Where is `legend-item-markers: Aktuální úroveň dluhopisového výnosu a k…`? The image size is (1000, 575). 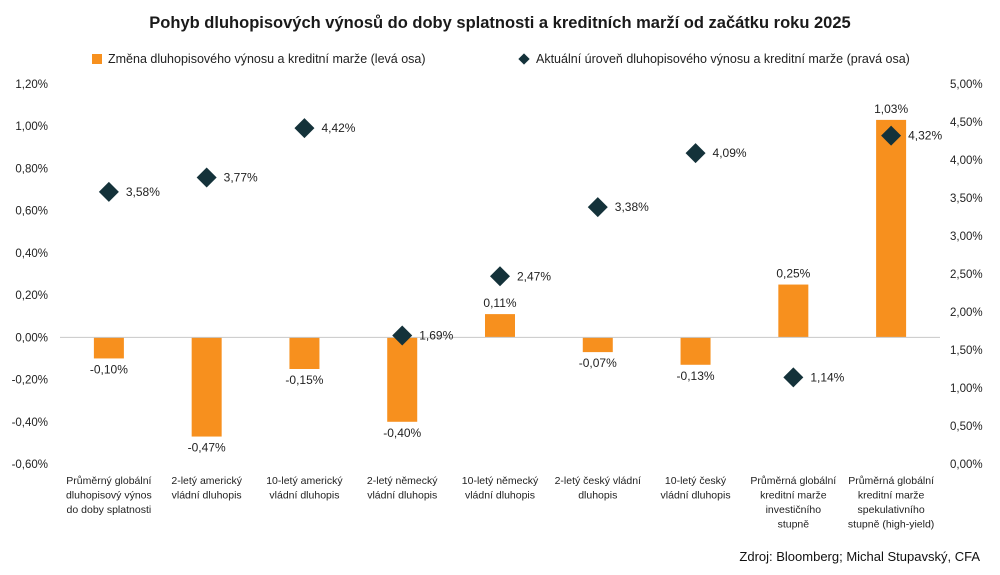 legend-item-markers: Aktuální úroveň dluhopisového výnosu a k… is located at coordinates (714, 59).